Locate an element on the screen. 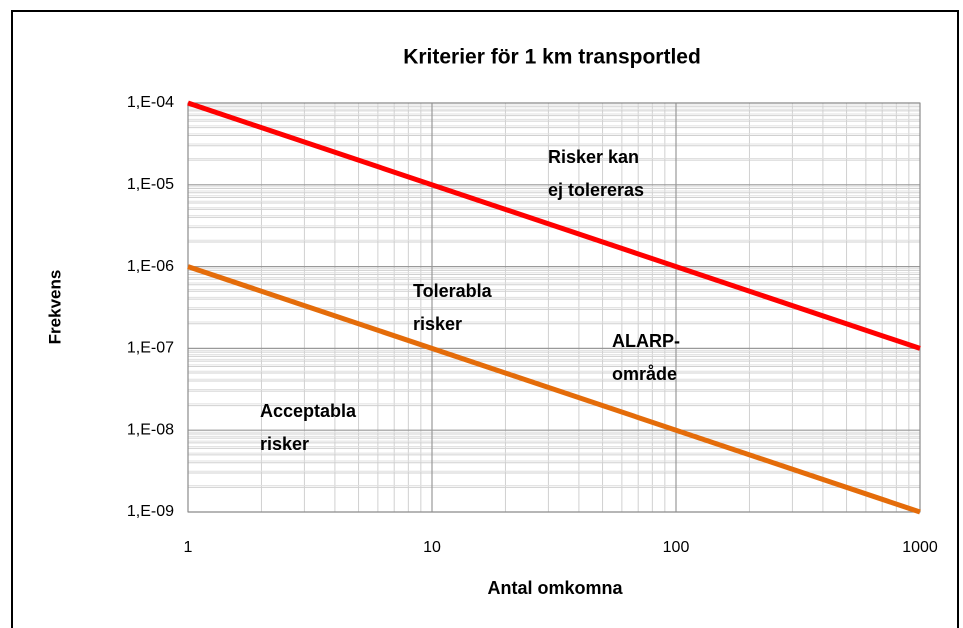 The width and height of the screenshot is (963, 628). y-tick-label: 1,E-07 is located at coordinates (150, 348).